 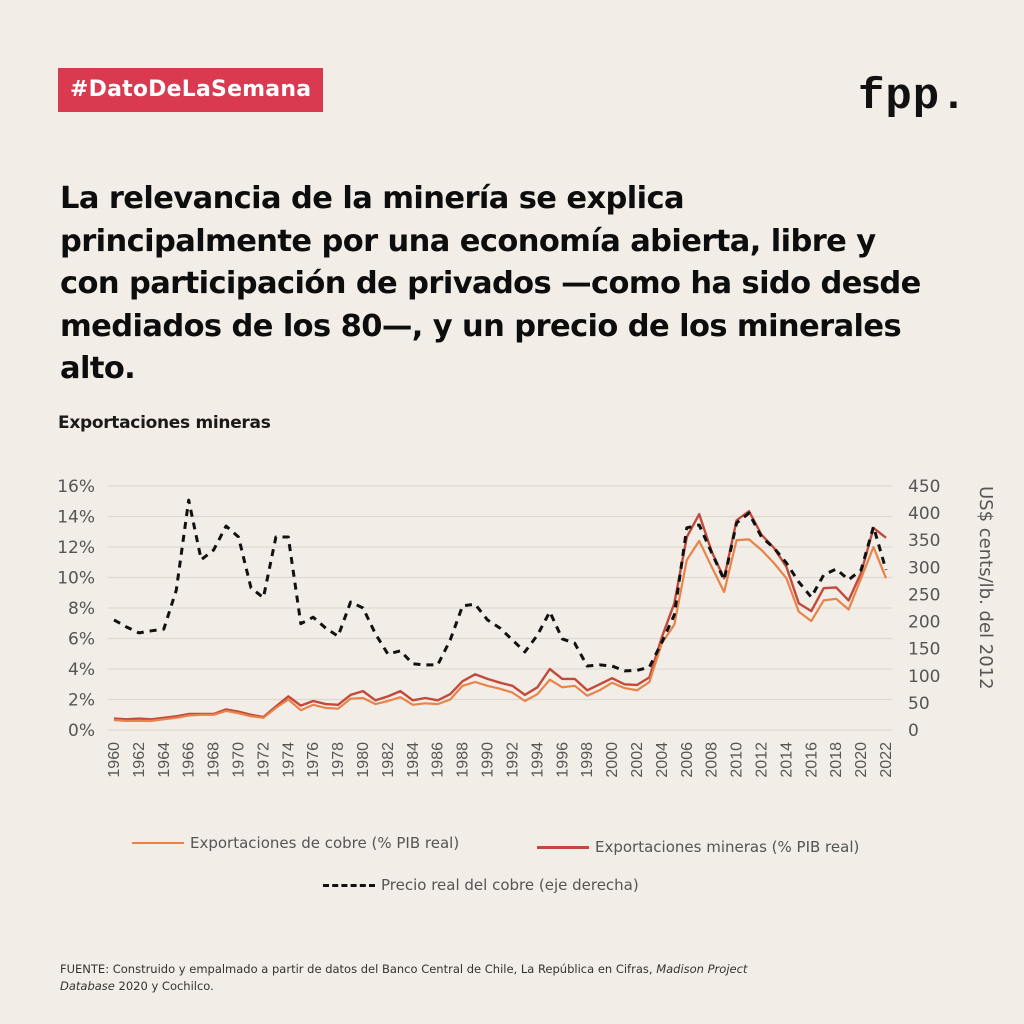 What do you see at coordinates (562, 760) in the screenshot?
I see `x-tick-label: 1996` at bounding box center [562, 760].